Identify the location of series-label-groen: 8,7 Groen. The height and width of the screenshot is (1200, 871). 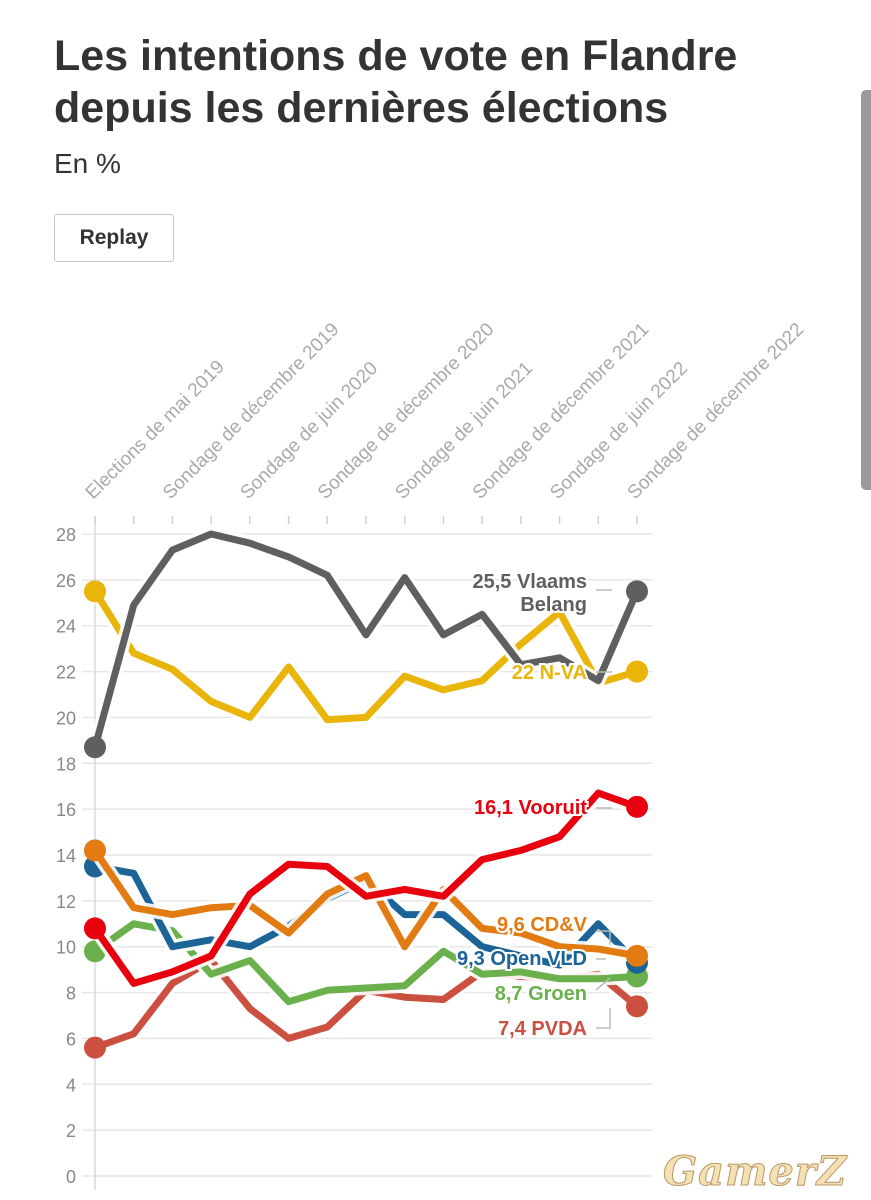
(541, 994).